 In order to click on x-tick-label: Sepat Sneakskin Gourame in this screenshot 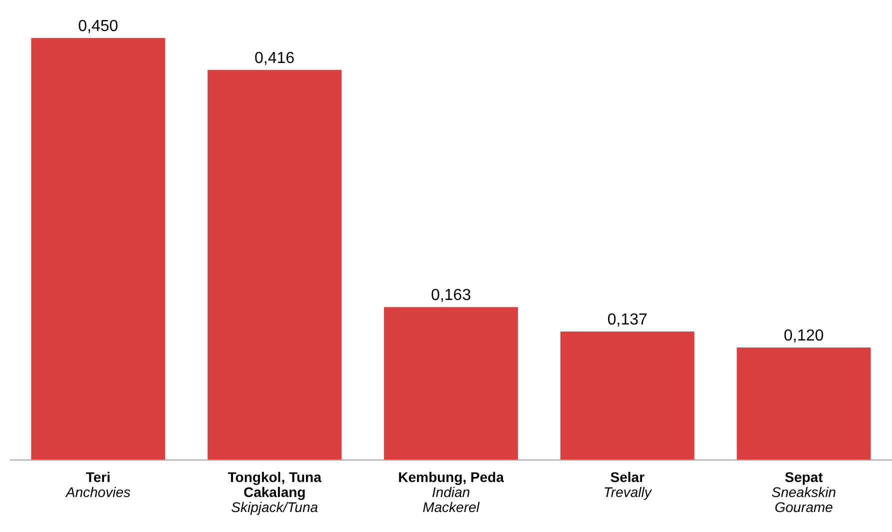, I will do `click(804, 492)`.